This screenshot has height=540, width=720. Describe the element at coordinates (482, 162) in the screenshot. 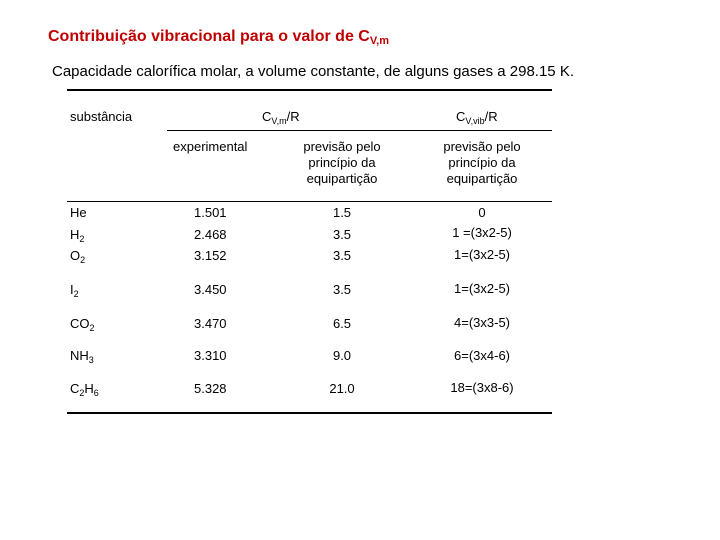

I see `header-prediction-2: previsão pelo princípio da equipartição` at that location.